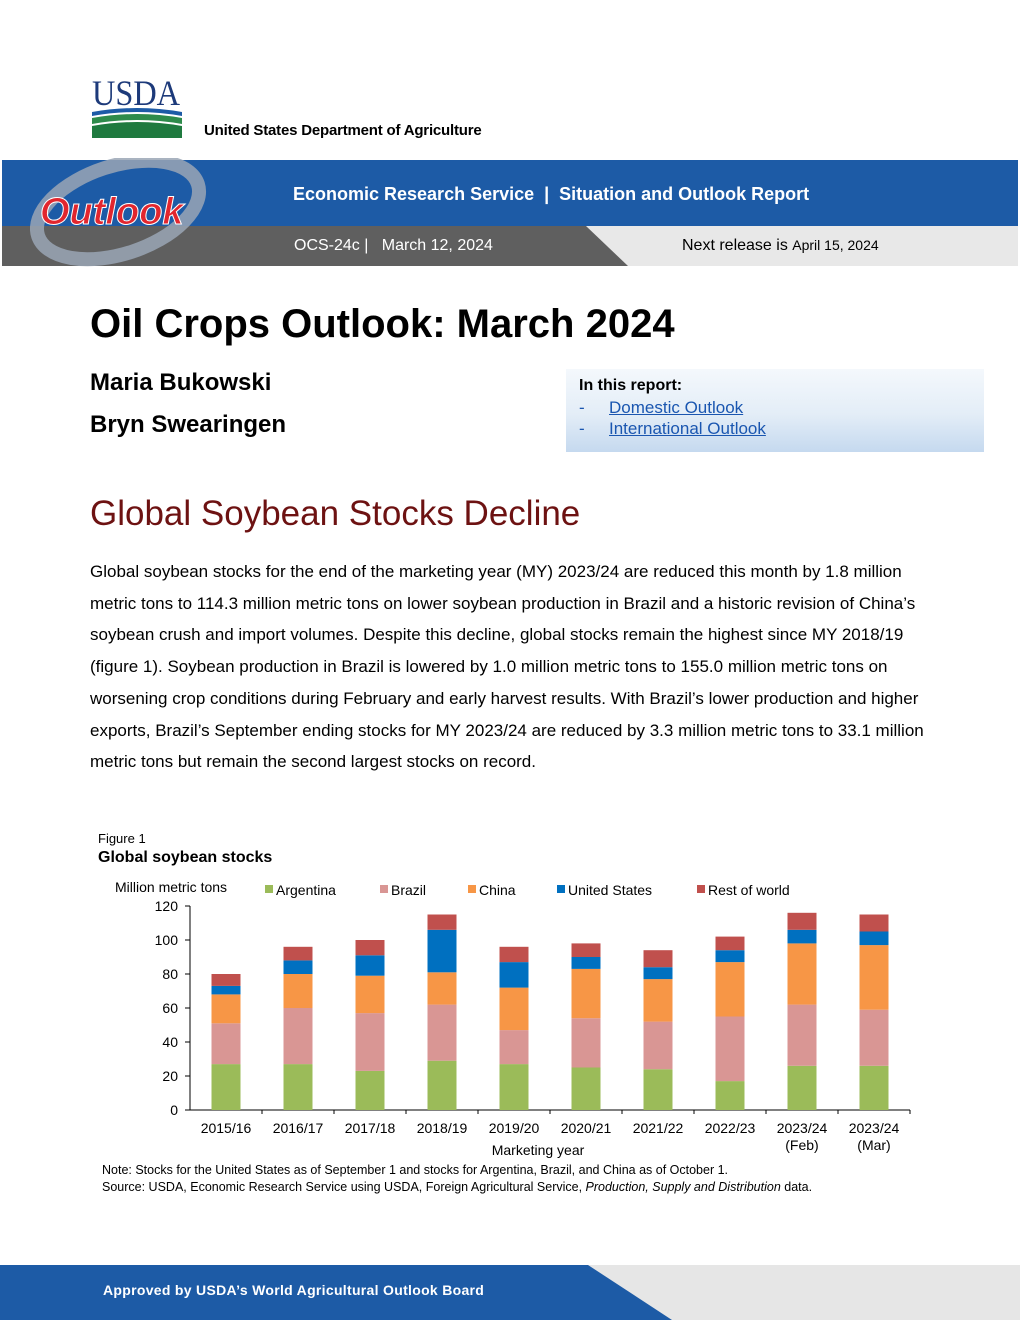 Image resolution: width=1020 pixels, height=1320 pixels. I want to click on footer-bar, so click(510, 1292).